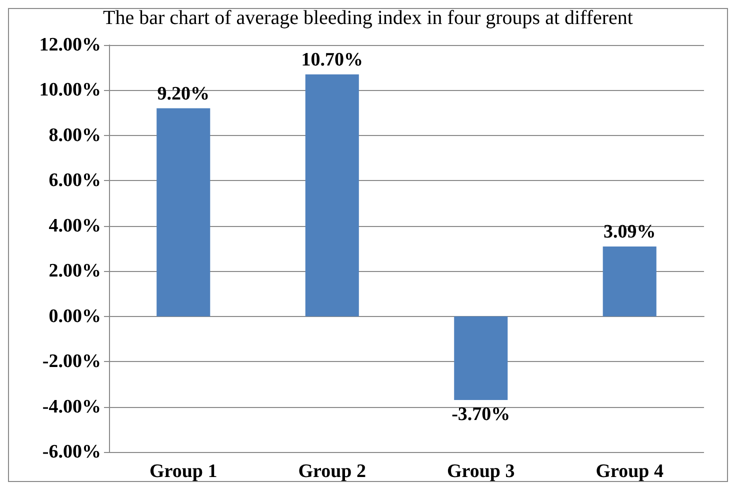 This screenshot has width=737, height=493. I want to click on y-tick-label: 10.00%, so click(70, 90).